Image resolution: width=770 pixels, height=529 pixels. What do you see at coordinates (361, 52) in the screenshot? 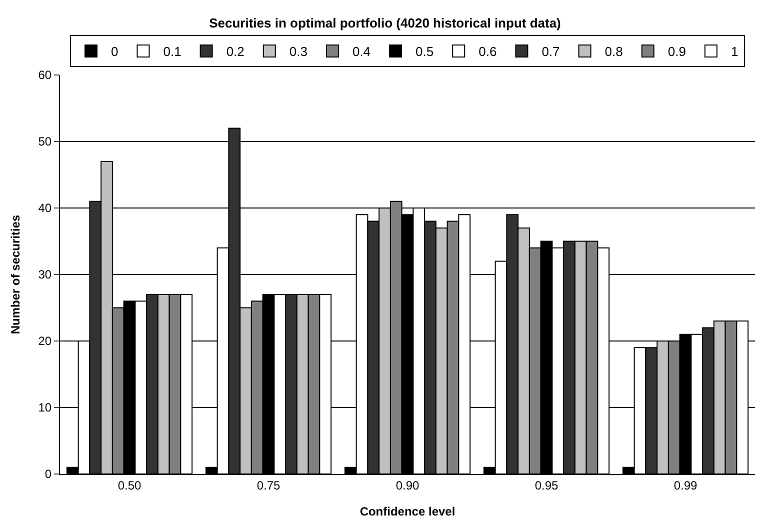
I see `legend-label: 0.4` at bounding box center [361, 52].